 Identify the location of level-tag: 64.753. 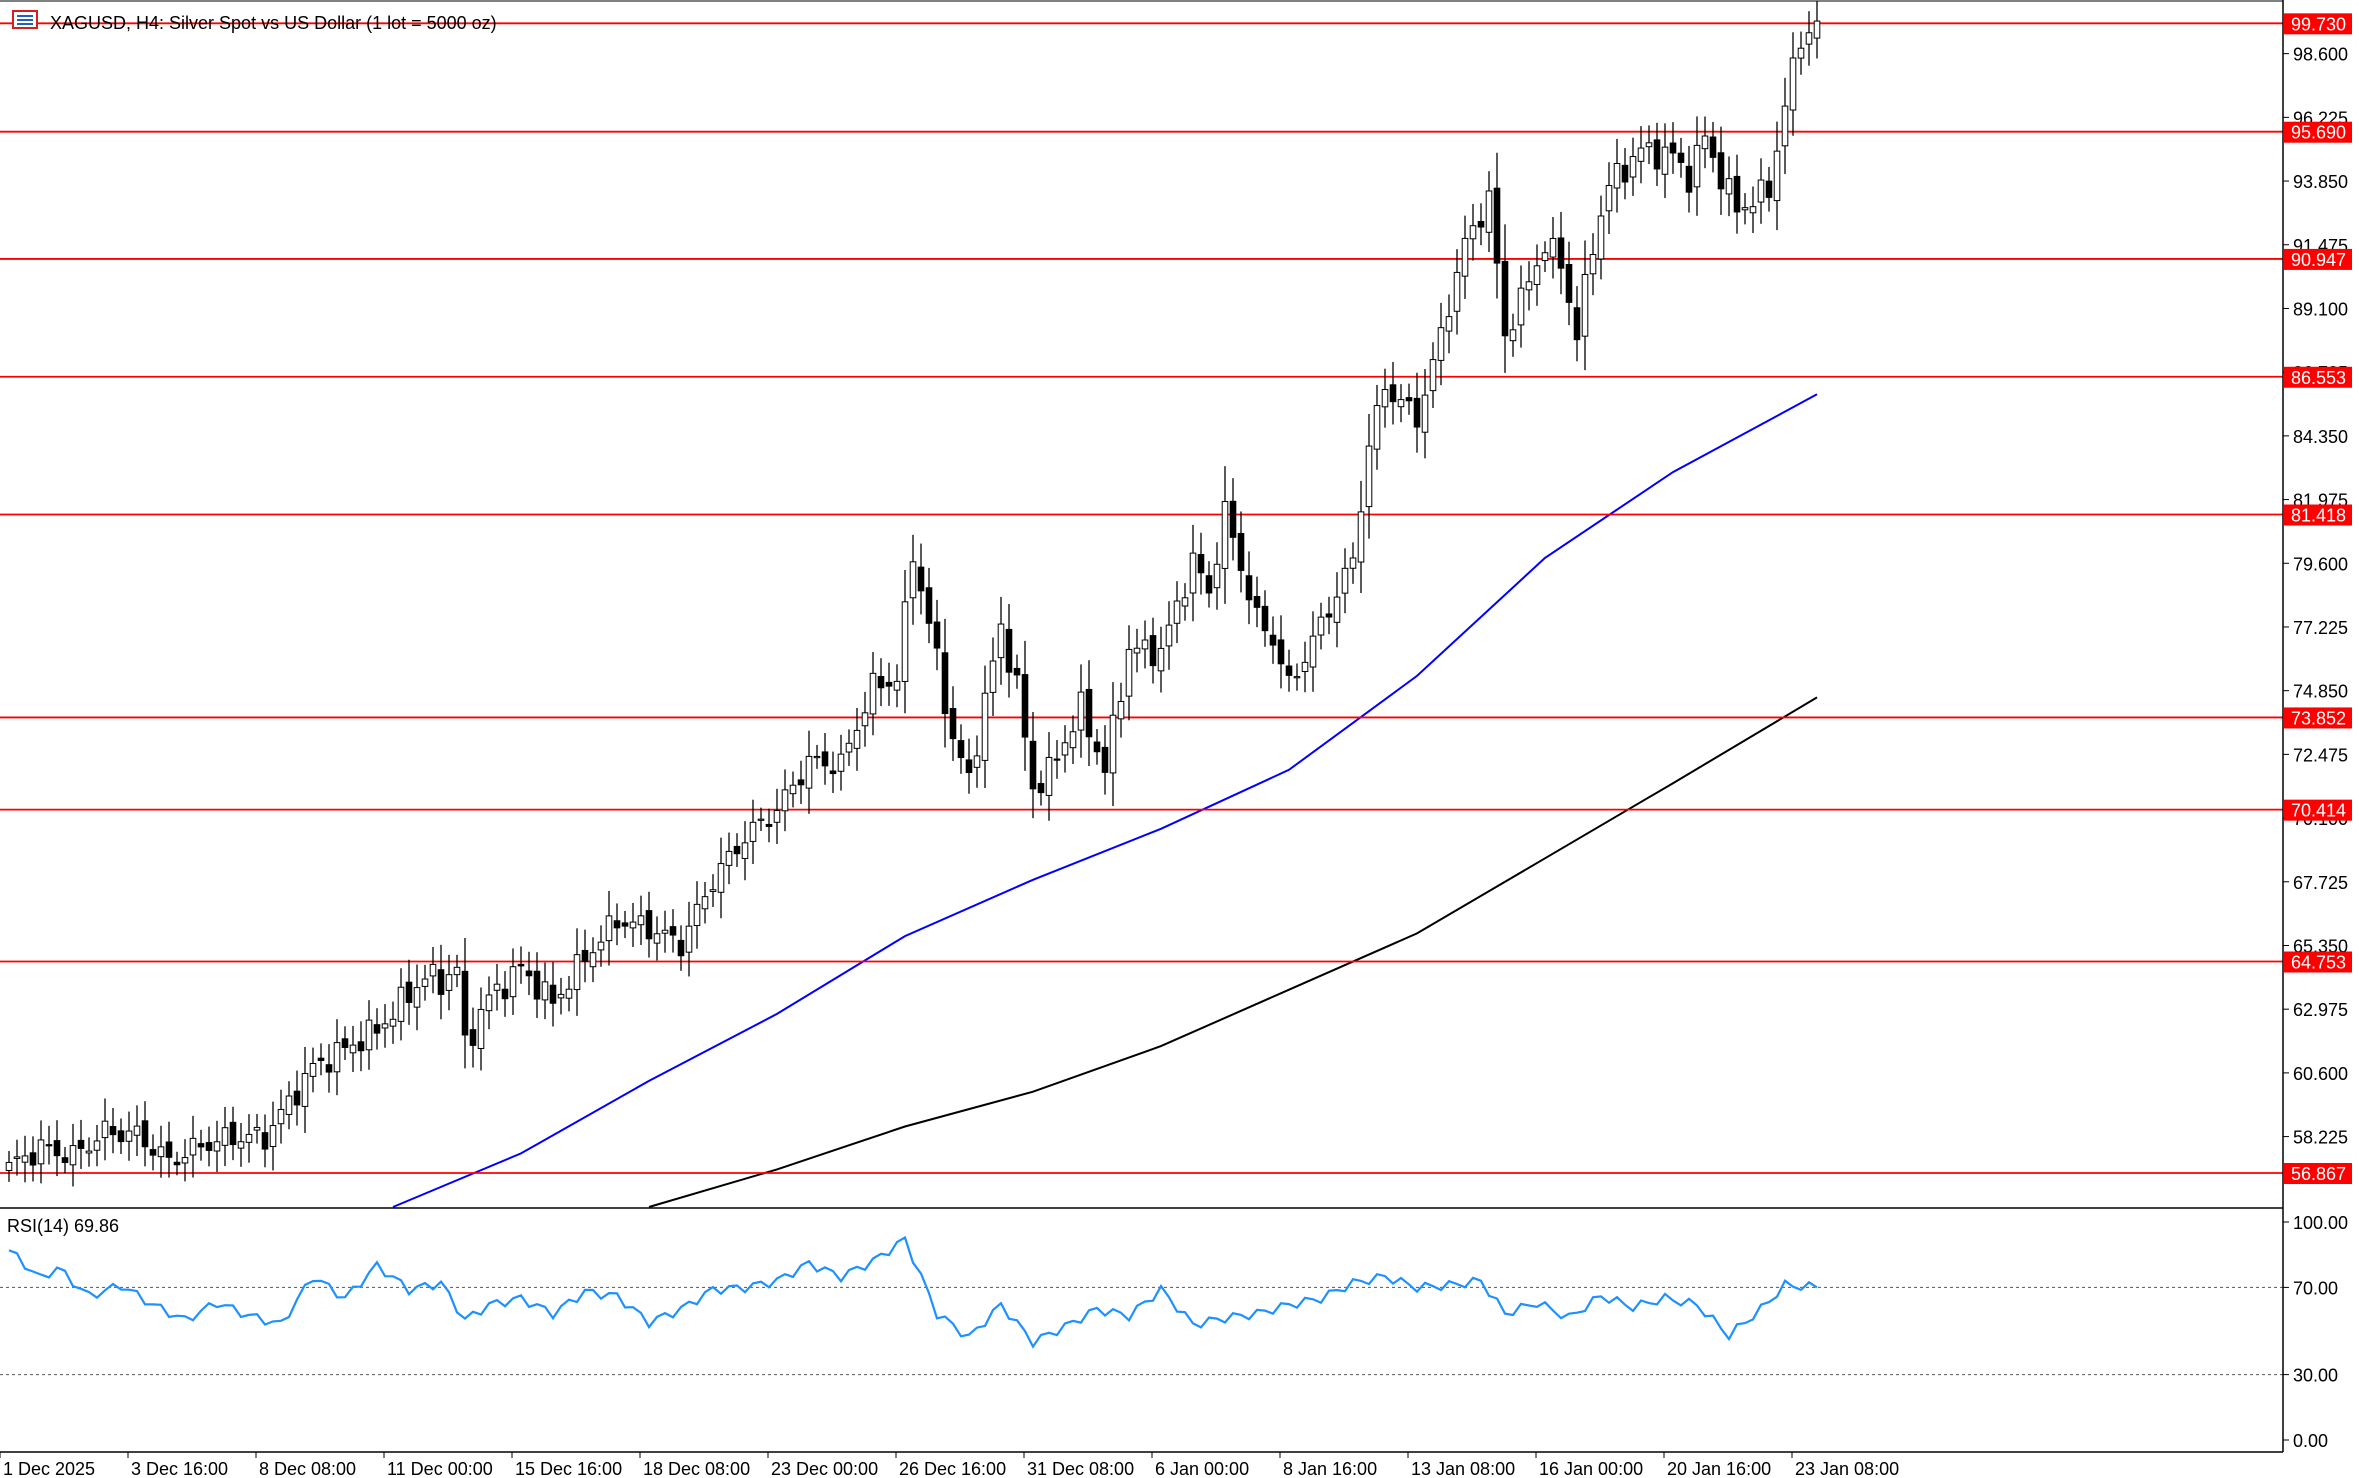
(2318, 962).